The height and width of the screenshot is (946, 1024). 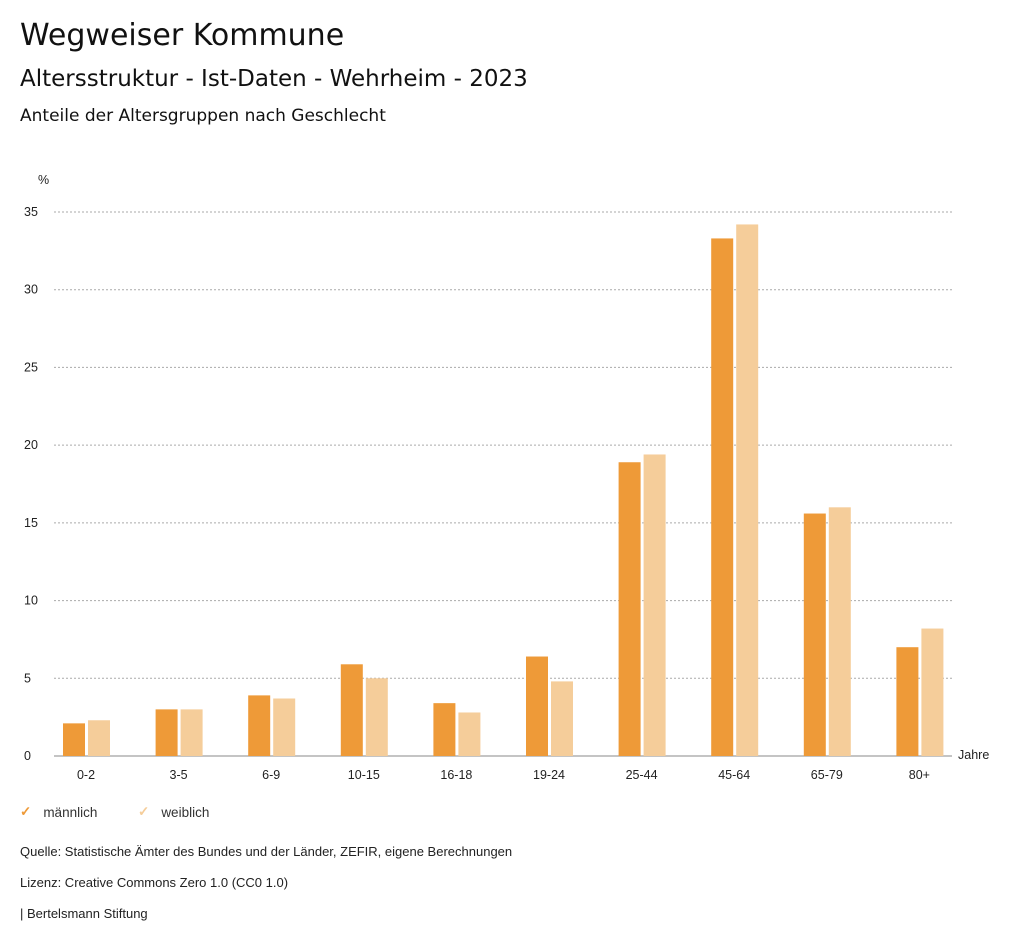 I want to click on bar-männlich-10-15, so click(x=351, y=710).